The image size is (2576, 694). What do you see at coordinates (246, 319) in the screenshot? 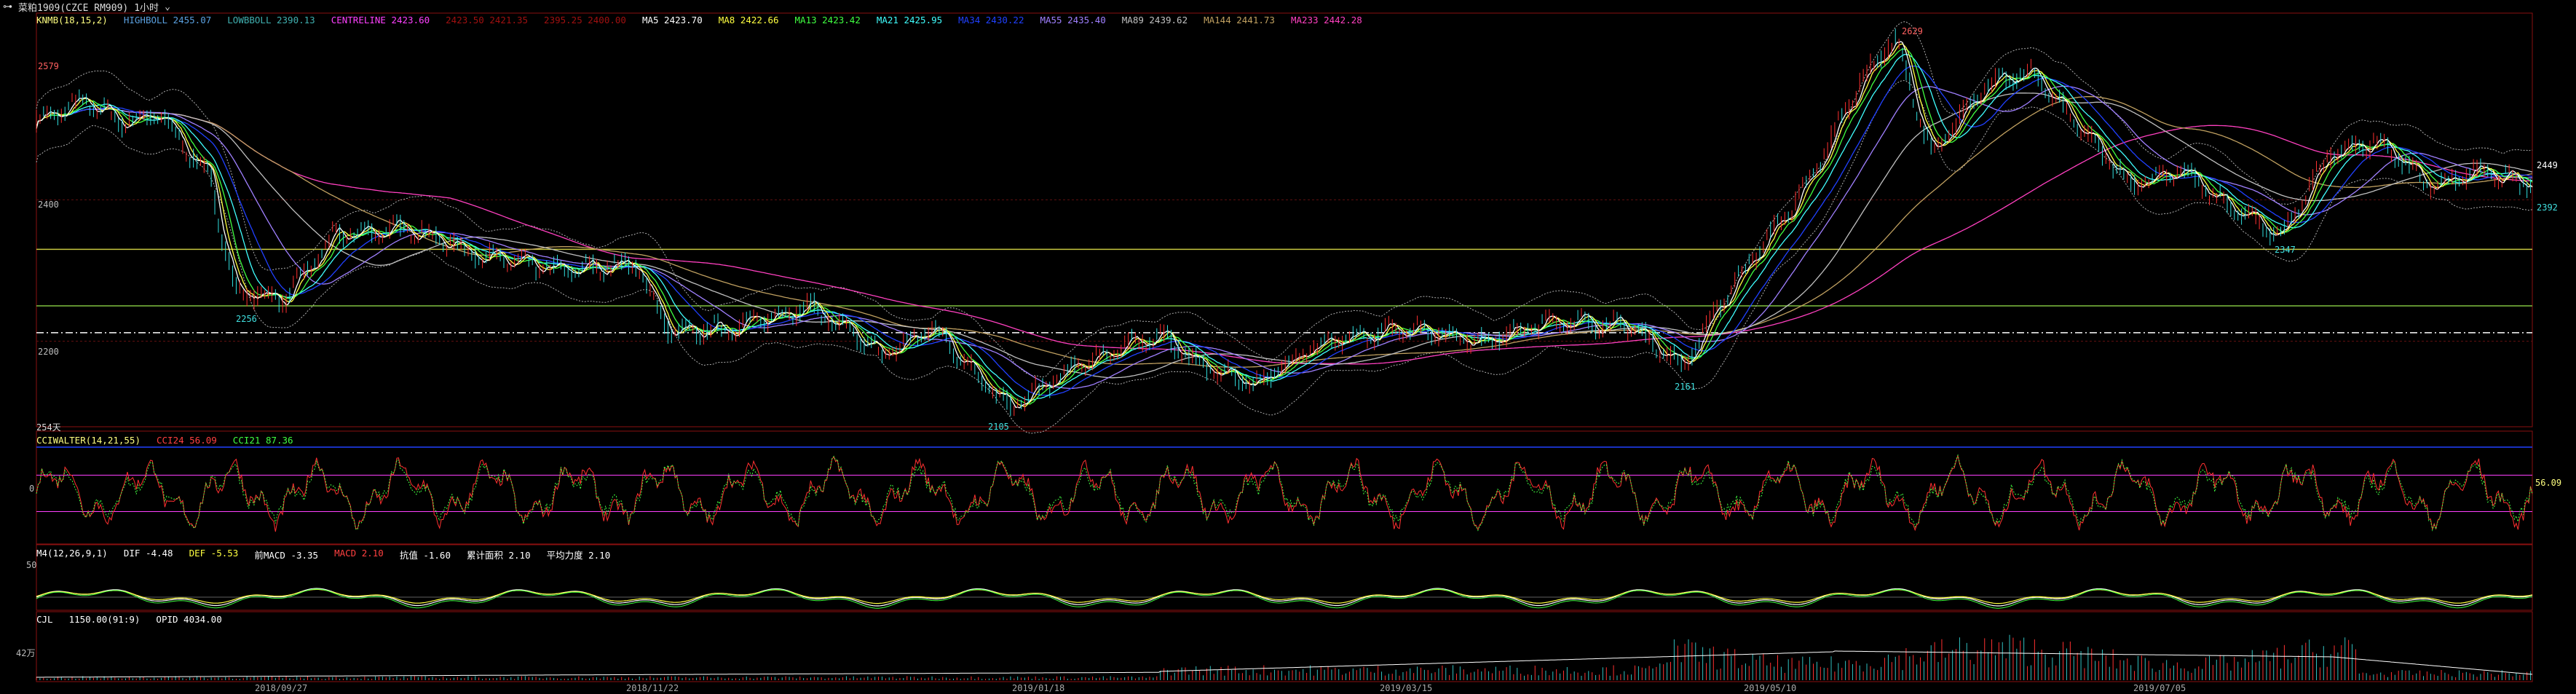
I see `swing-low-label: 2256` at bounding box center [246, 319].